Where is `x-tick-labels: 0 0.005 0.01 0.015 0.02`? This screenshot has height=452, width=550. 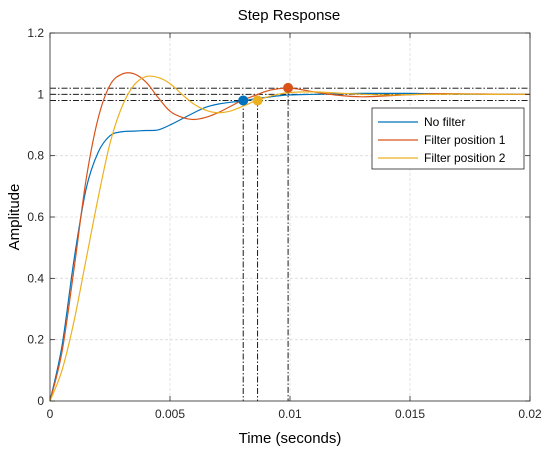
x-tick-labels: 0 0.005 0.01 0.015 0.02 is located at coordinates (294, 414).